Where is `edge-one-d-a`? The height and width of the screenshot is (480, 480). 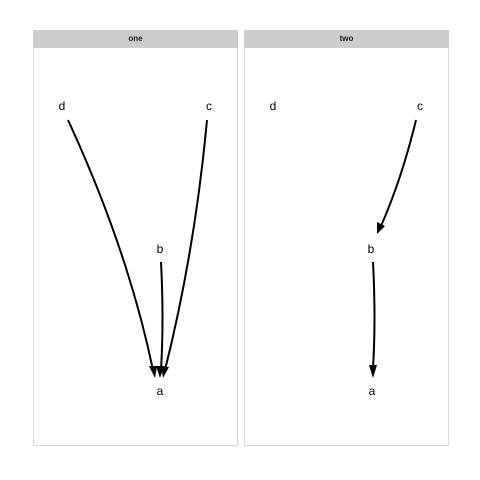 edge-one-d-a is located at coordinates (110, 245).